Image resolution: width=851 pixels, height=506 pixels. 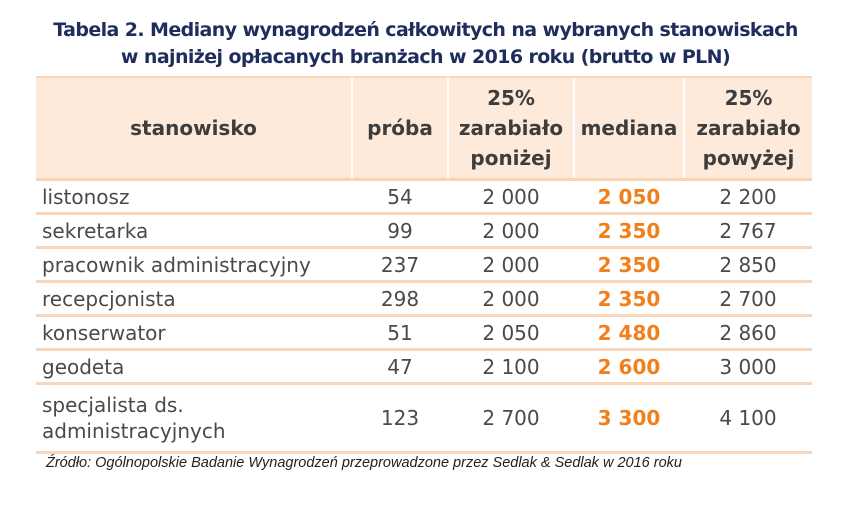 I want to click on cell-mediana: 2 480, so click(x=629, y=333).